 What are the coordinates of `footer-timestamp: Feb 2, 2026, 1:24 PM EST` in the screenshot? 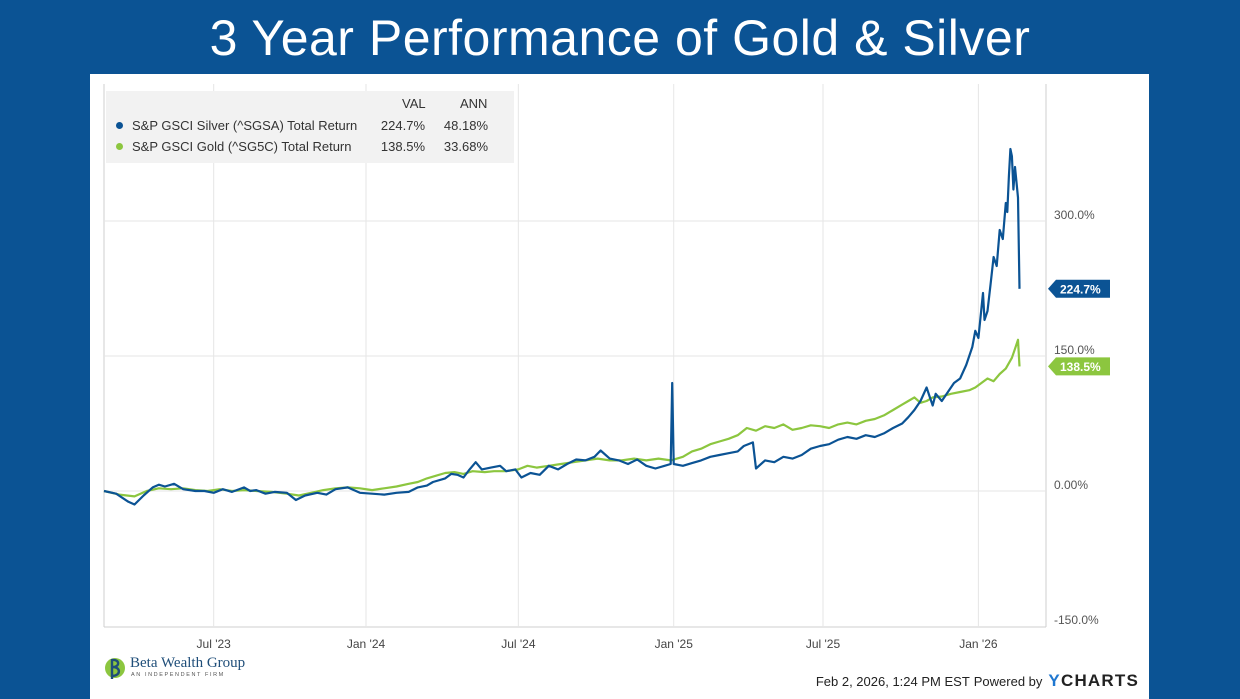 It's located at (892, 681).